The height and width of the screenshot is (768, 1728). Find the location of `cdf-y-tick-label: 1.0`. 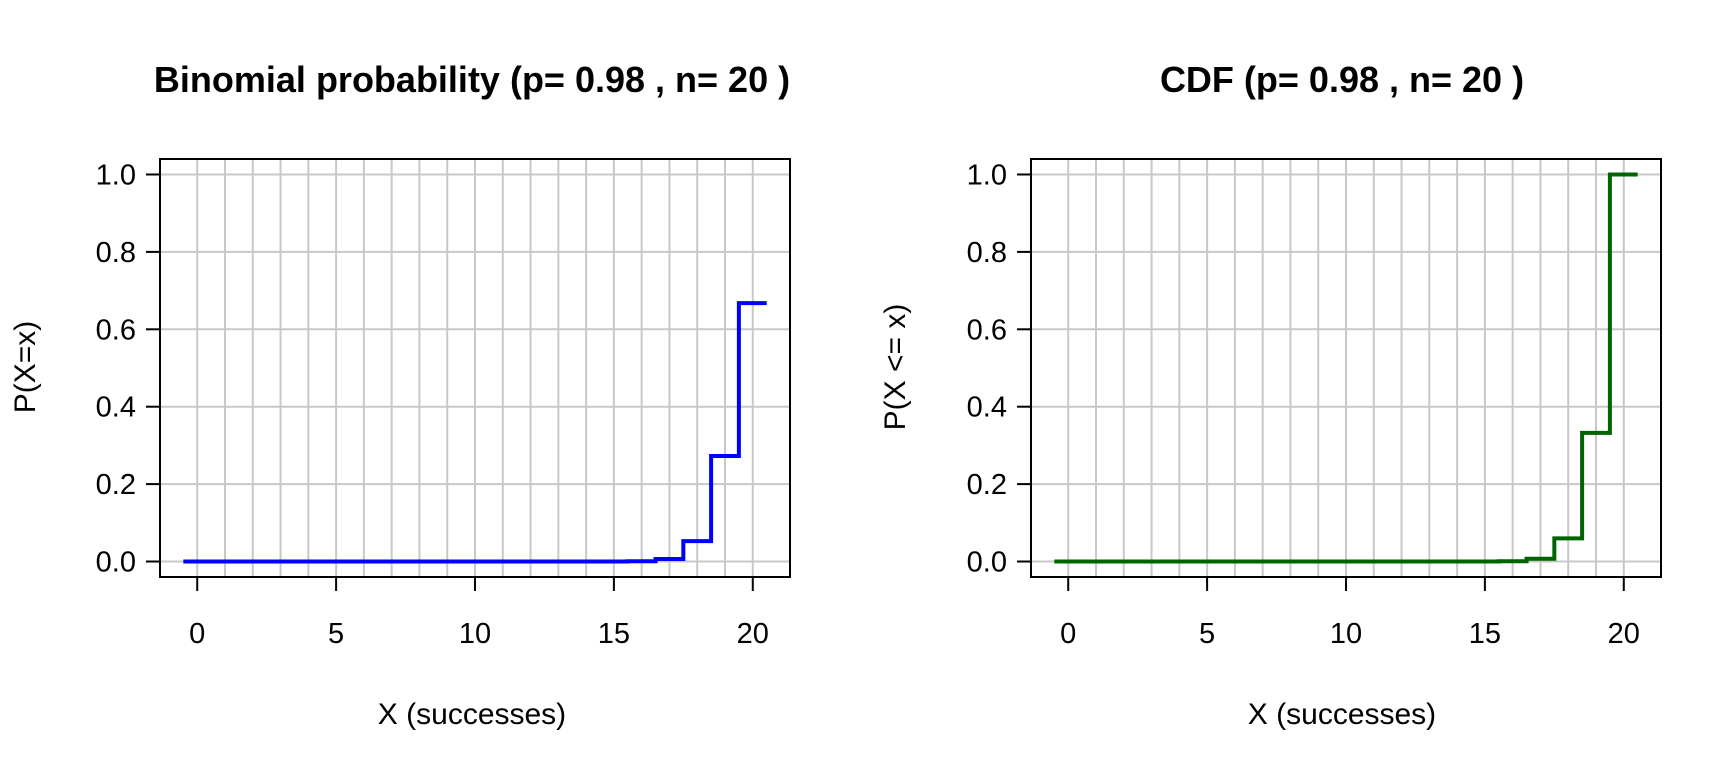

cdf-y-tick-label: 1.0 is located at coordinates (987, 175).